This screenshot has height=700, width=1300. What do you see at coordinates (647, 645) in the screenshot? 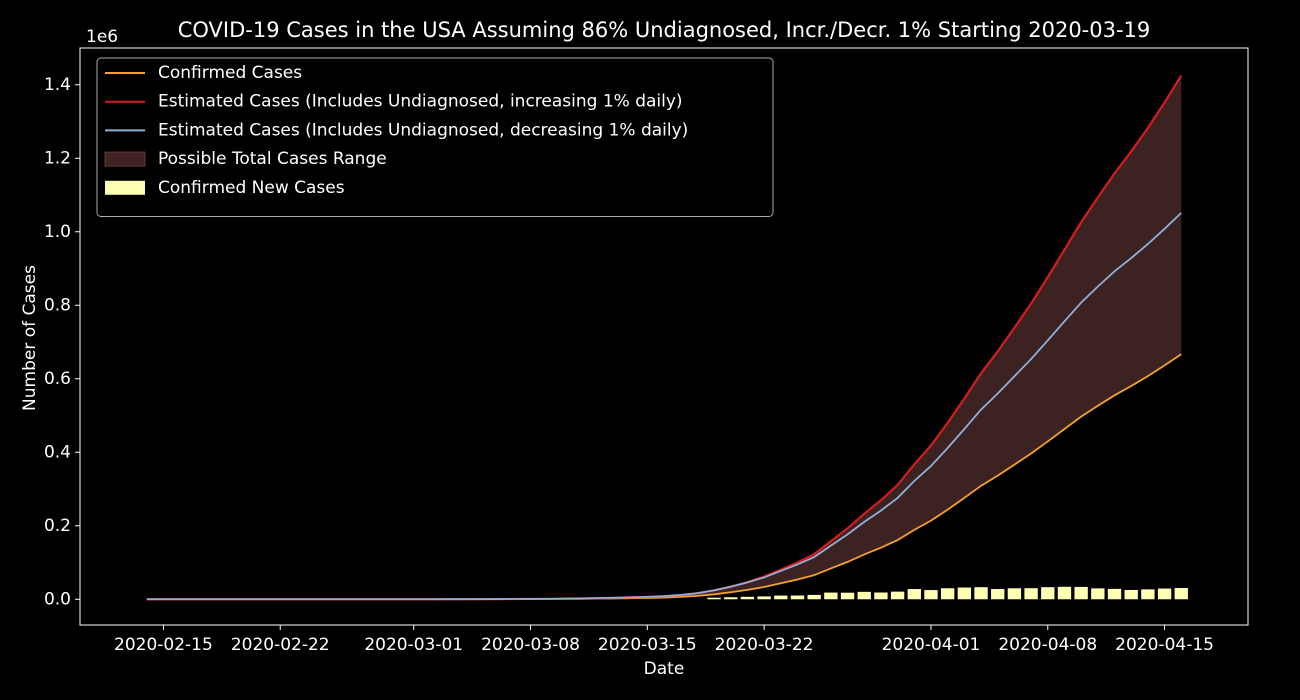
I see `x-tick-label: 2020-03-15` at bounding box center [647, 645].